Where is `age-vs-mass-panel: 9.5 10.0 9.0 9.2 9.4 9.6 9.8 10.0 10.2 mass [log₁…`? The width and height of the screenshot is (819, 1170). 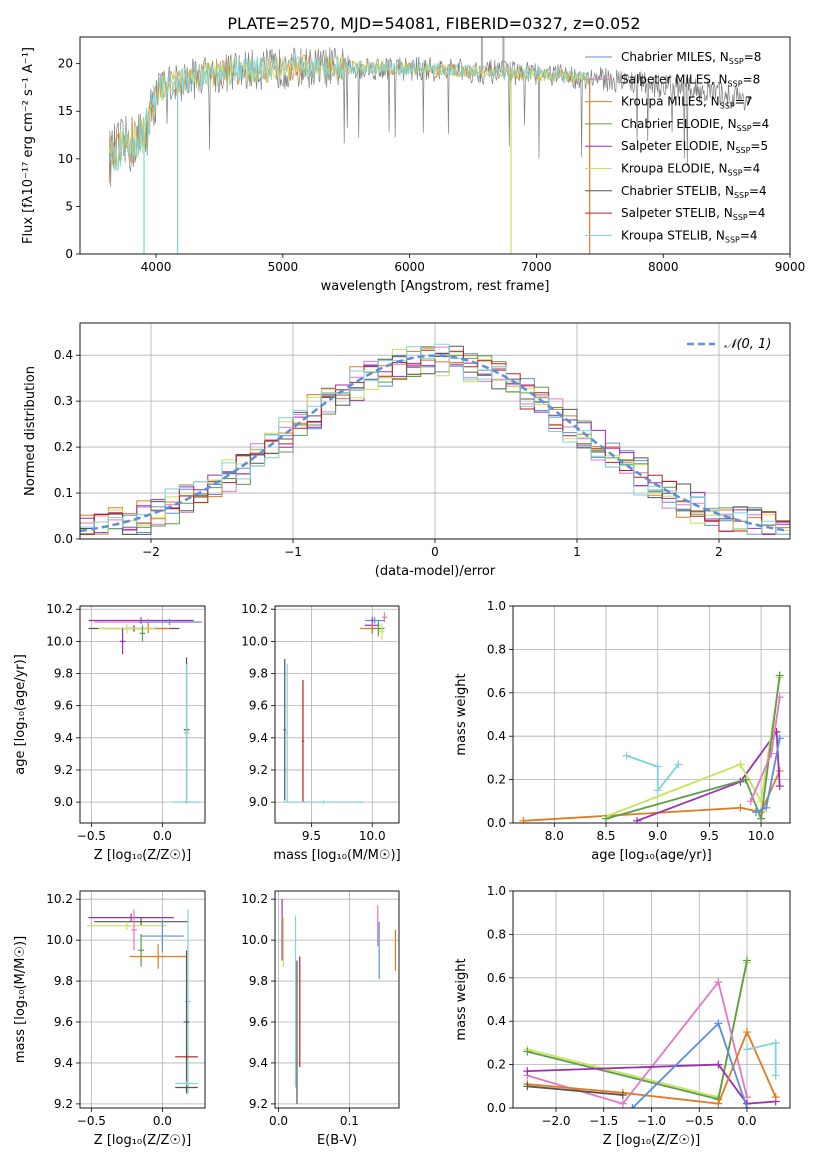
age-vs-mass-panel: 9.5 10.0 9.0 9.2 9.4 9.6 9.8 10.0 10.2 mass [log₁… is located at coordinates (320, 732).